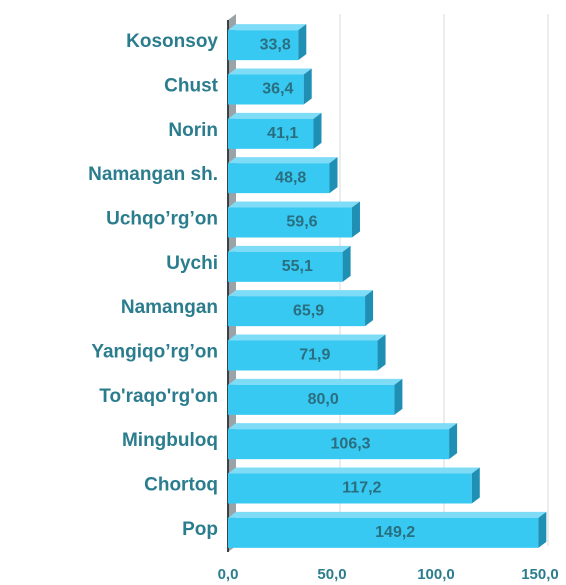  I want to click on y-tick-label: Uychi, so click(192, 263).